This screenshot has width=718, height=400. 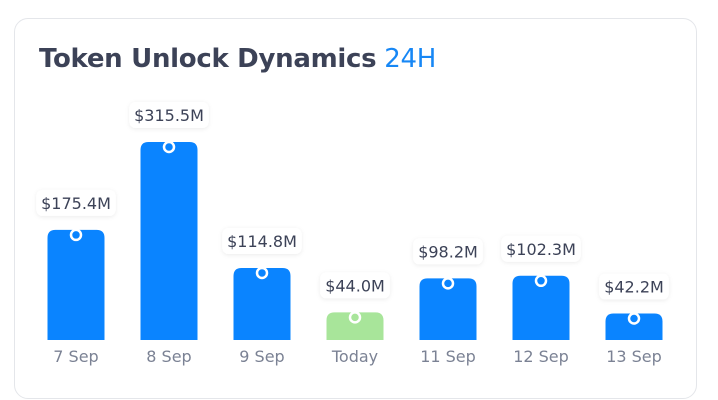 I want to click on value-label: $42.2M, so click(x=634, y=287).